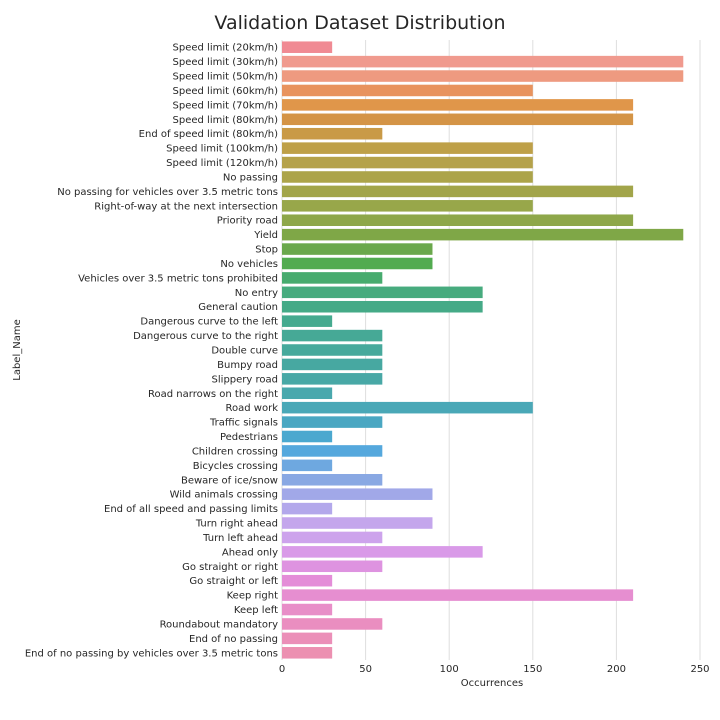 The image size is (720, 720). I want to click on x-tick-label: 250, so click(699, 669).